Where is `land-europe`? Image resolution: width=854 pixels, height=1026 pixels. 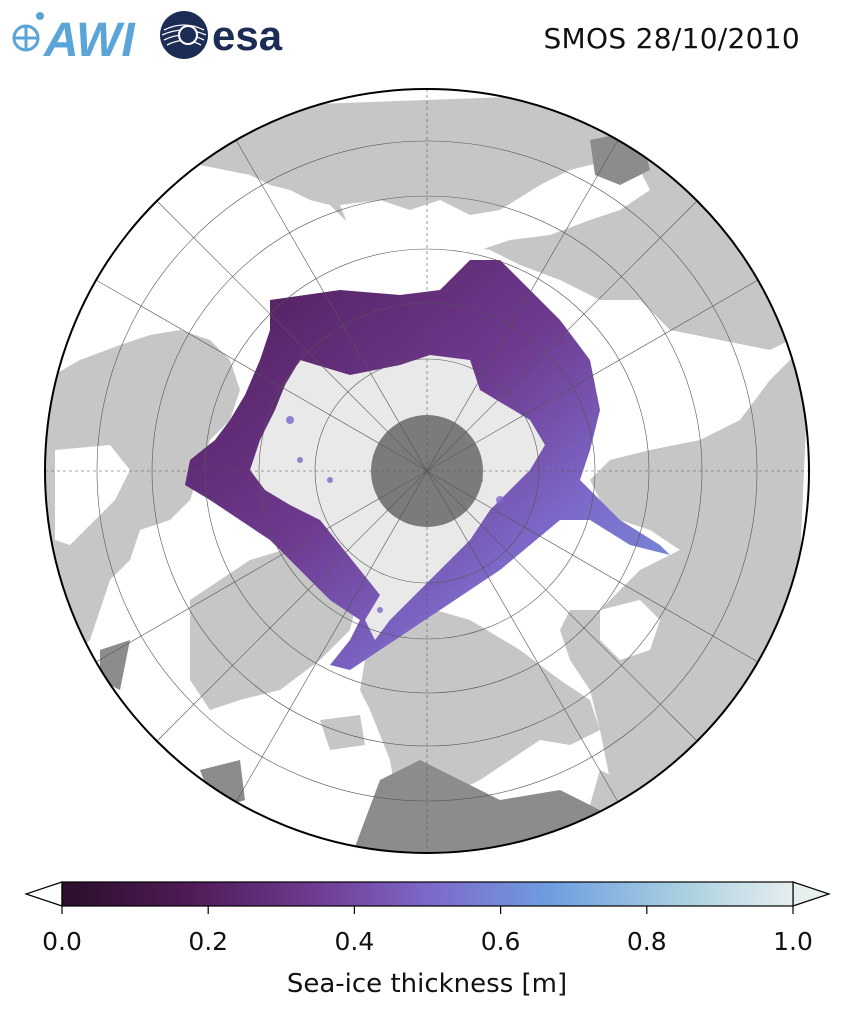 land-europe is located at coordinates (142, 495).